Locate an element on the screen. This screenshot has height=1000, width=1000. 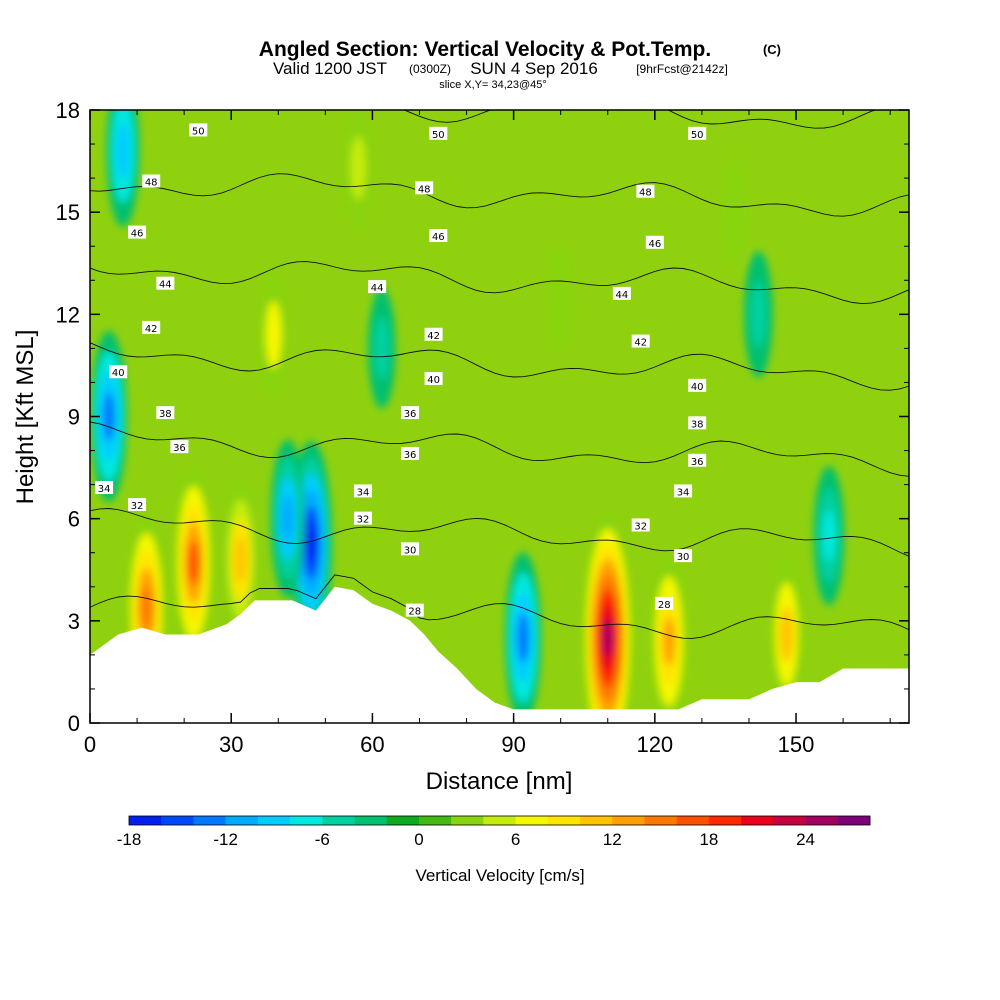
theta-label-text: 30 is located at coordinates (410, 550).